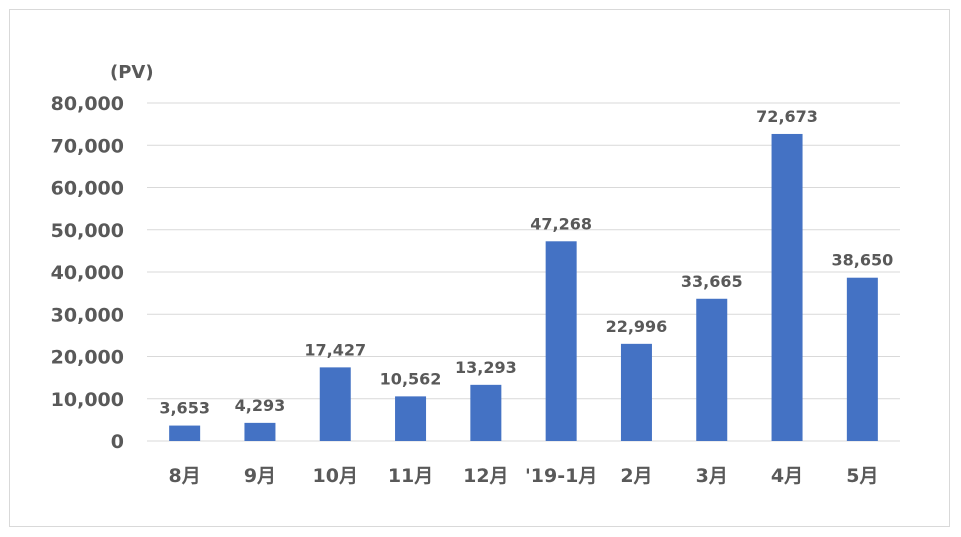 This screenshot has width=961, height=537. Describe the element at coordinates (184, 408) in the screenshot. I see `bar-value-label: 3,653` at that location.